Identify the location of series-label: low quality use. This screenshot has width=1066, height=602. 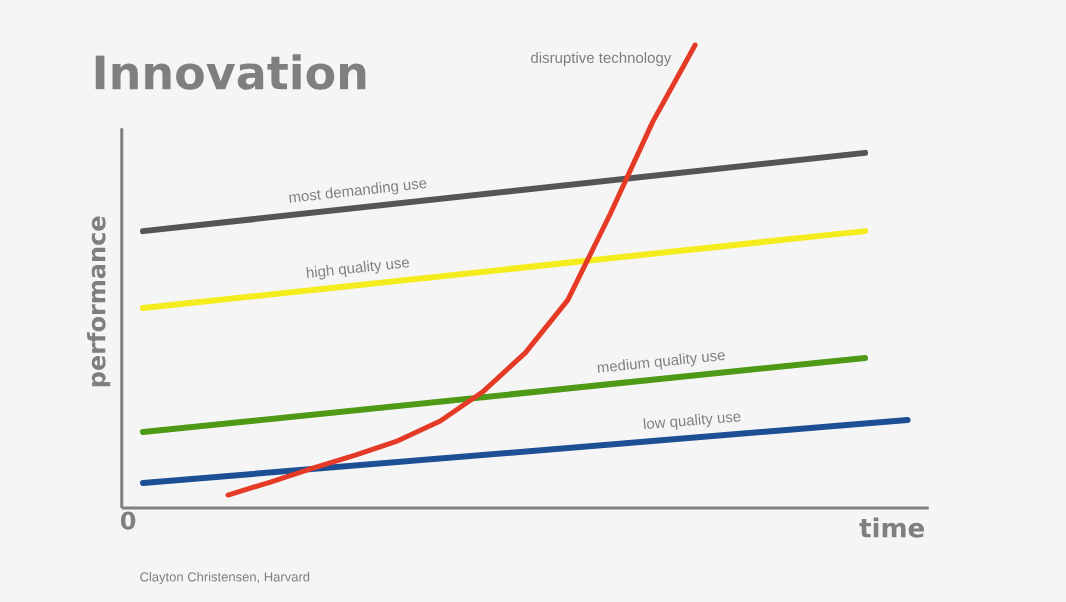
(692, 421).